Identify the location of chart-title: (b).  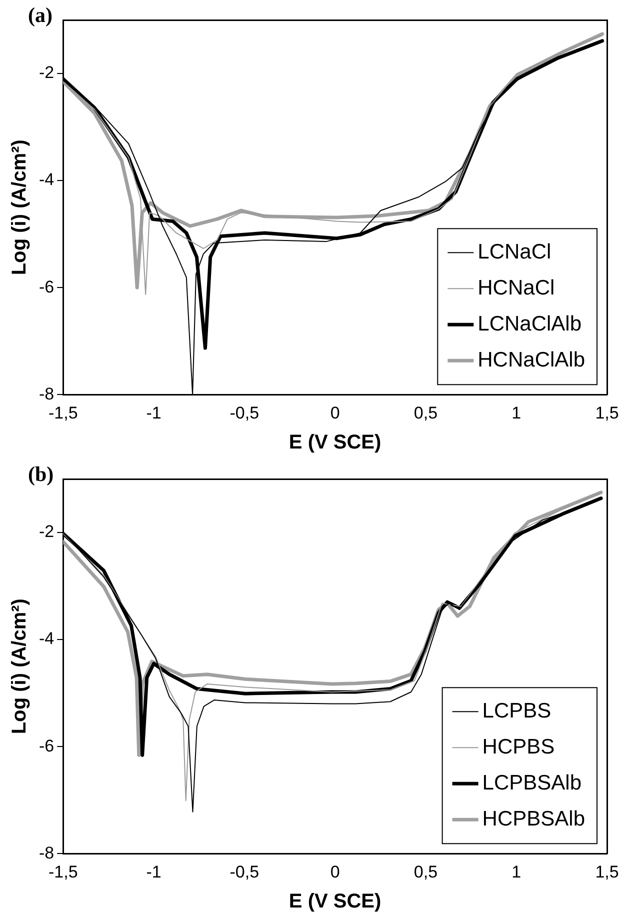
(41, 474).